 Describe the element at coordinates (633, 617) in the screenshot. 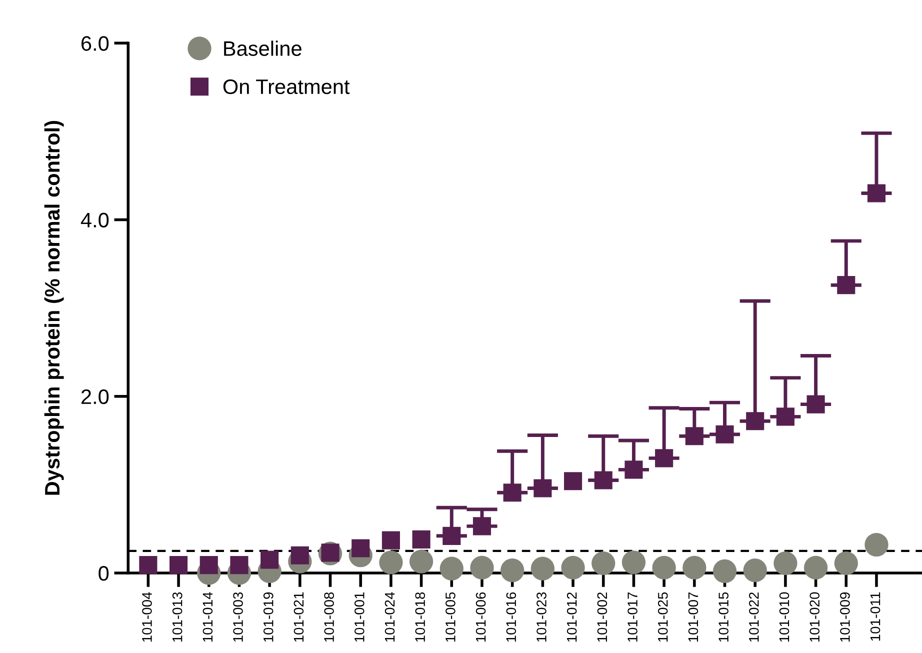

I see `x-tick-label: 101-017` at that location.